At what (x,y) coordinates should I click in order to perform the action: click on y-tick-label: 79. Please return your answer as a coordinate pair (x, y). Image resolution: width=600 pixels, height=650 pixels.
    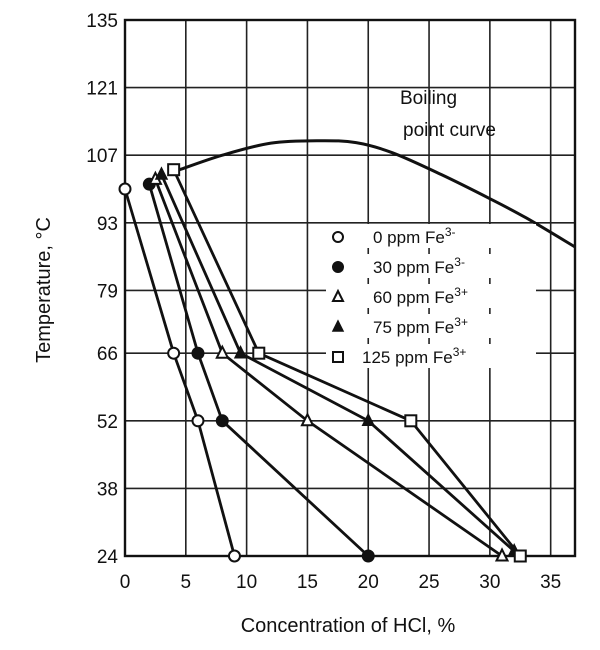
    Looking at the image, I should click on (107, 291).